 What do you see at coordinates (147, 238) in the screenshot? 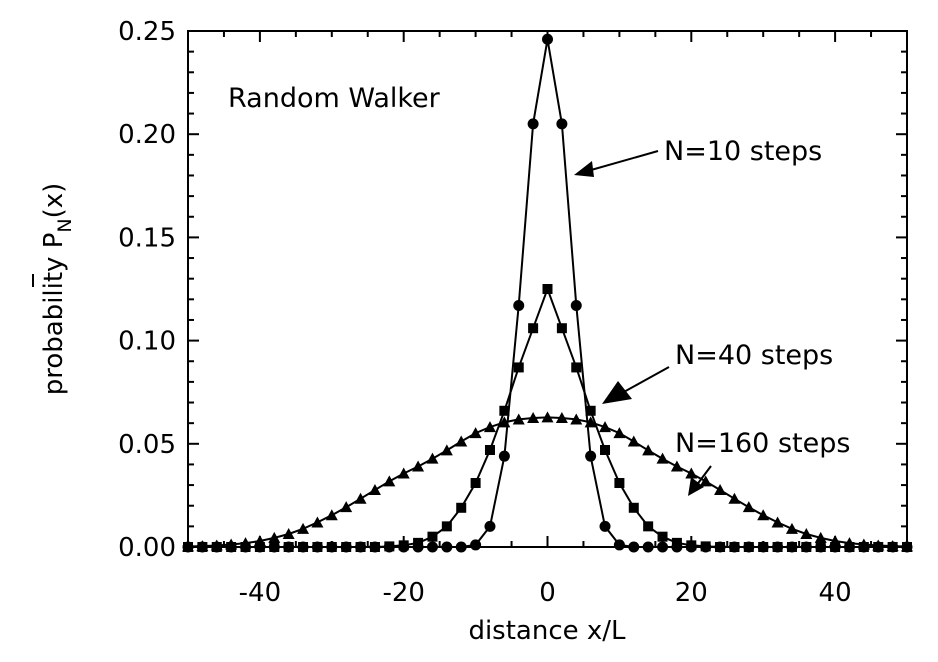
I see `y-tick-label: 0.15` at bounding box center [147, 238].